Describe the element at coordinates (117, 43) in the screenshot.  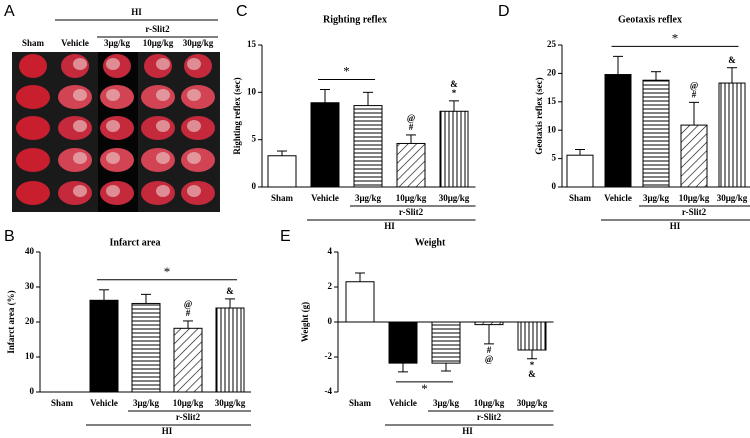
I see `column-label: 3μg/kg` at that location.